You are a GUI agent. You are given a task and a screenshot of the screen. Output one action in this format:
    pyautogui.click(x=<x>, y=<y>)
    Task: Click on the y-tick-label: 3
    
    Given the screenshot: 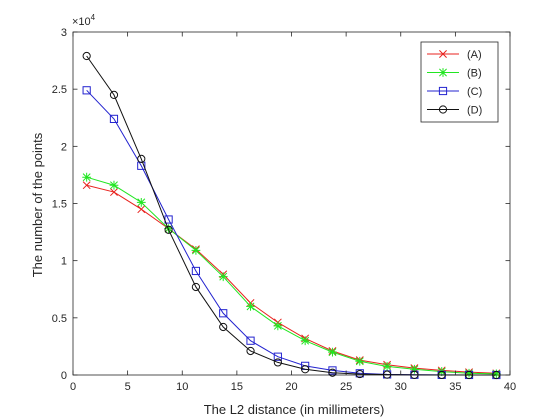 What is the action you would take?
    pyautogui.click(x=64, y=33)
    